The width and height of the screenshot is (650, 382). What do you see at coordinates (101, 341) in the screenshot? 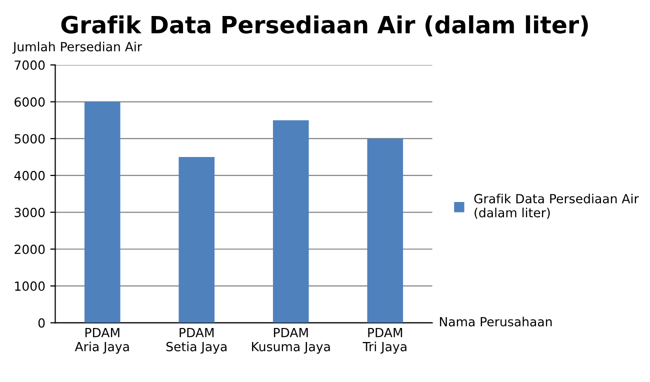
I see `x-tick-label: PDAM Aria Jaya` at bounding box center [101, 341].